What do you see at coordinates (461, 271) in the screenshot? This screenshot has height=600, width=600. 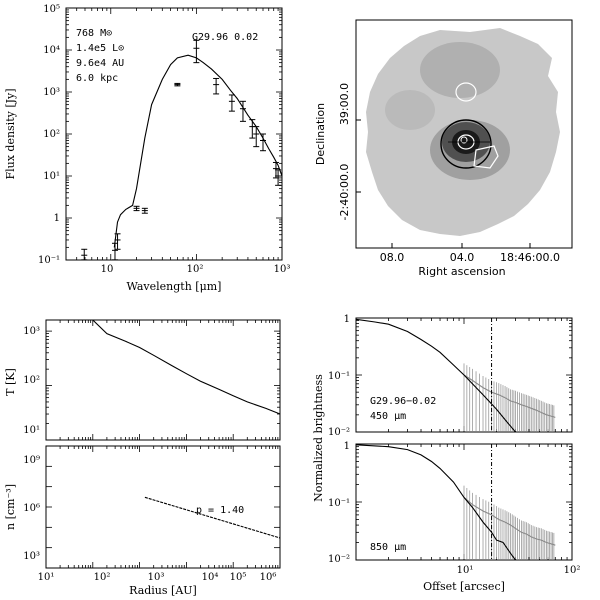 I see `map-x-axis-label: Right ascension` at bounding box center [461, 271].